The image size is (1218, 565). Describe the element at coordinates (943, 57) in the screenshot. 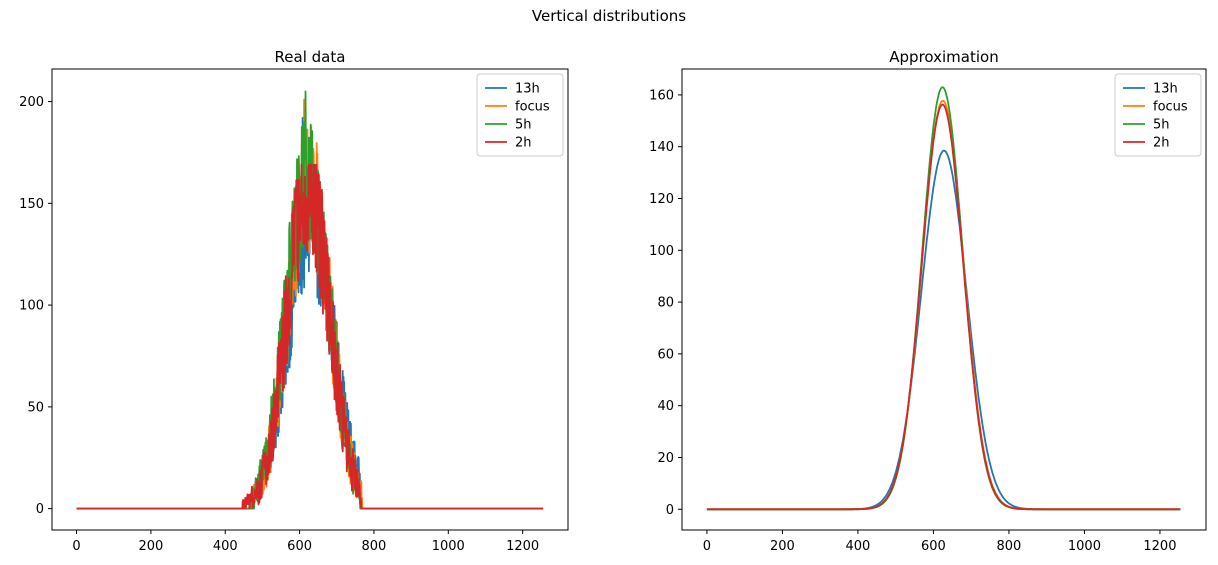

I see `axes-title: Approximation` at that location.